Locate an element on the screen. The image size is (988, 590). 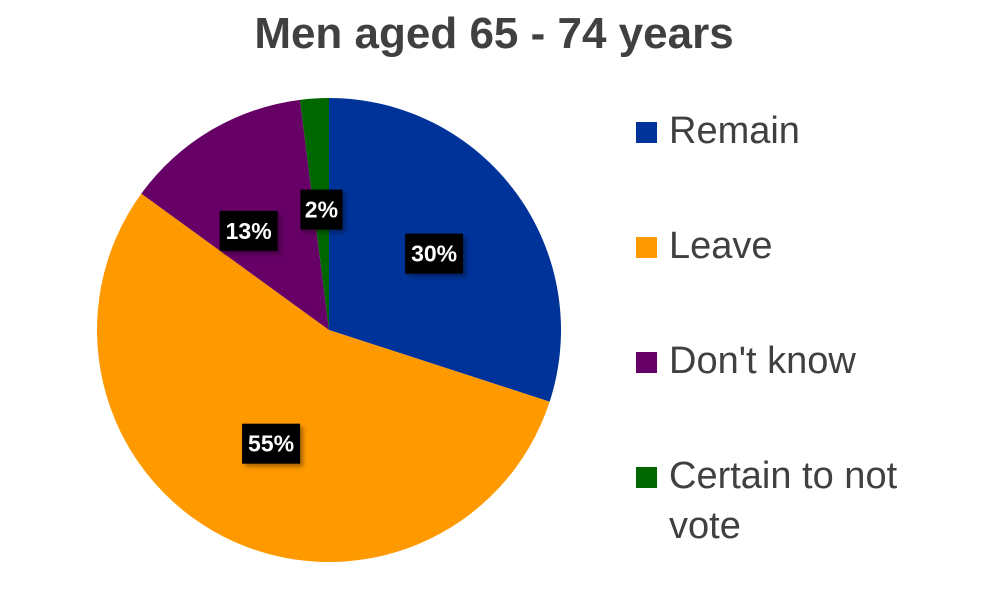
data-label-box-dont-know is located at coordinates (248, 230).